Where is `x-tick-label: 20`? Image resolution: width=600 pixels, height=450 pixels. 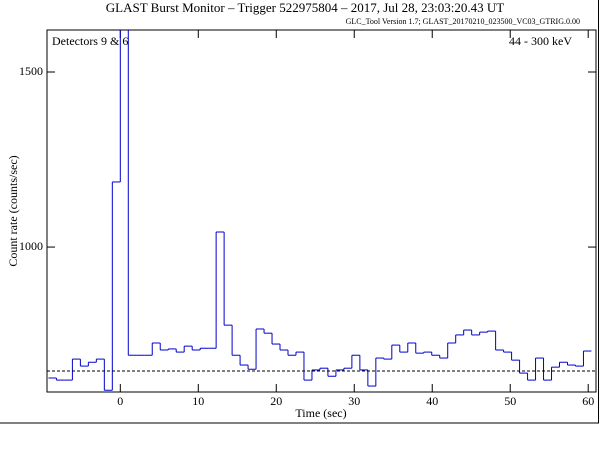
x-tick-label: 20 is located at coordinates (276, 401).